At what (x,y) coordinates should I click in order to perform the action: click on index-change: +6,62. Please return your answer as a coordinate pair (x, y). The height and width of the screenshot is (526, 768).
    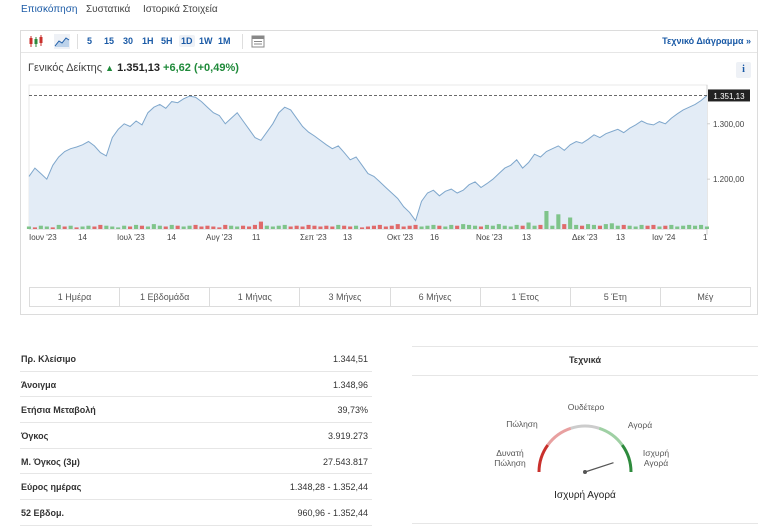
    Looking at the image, I should click on (177, 68).